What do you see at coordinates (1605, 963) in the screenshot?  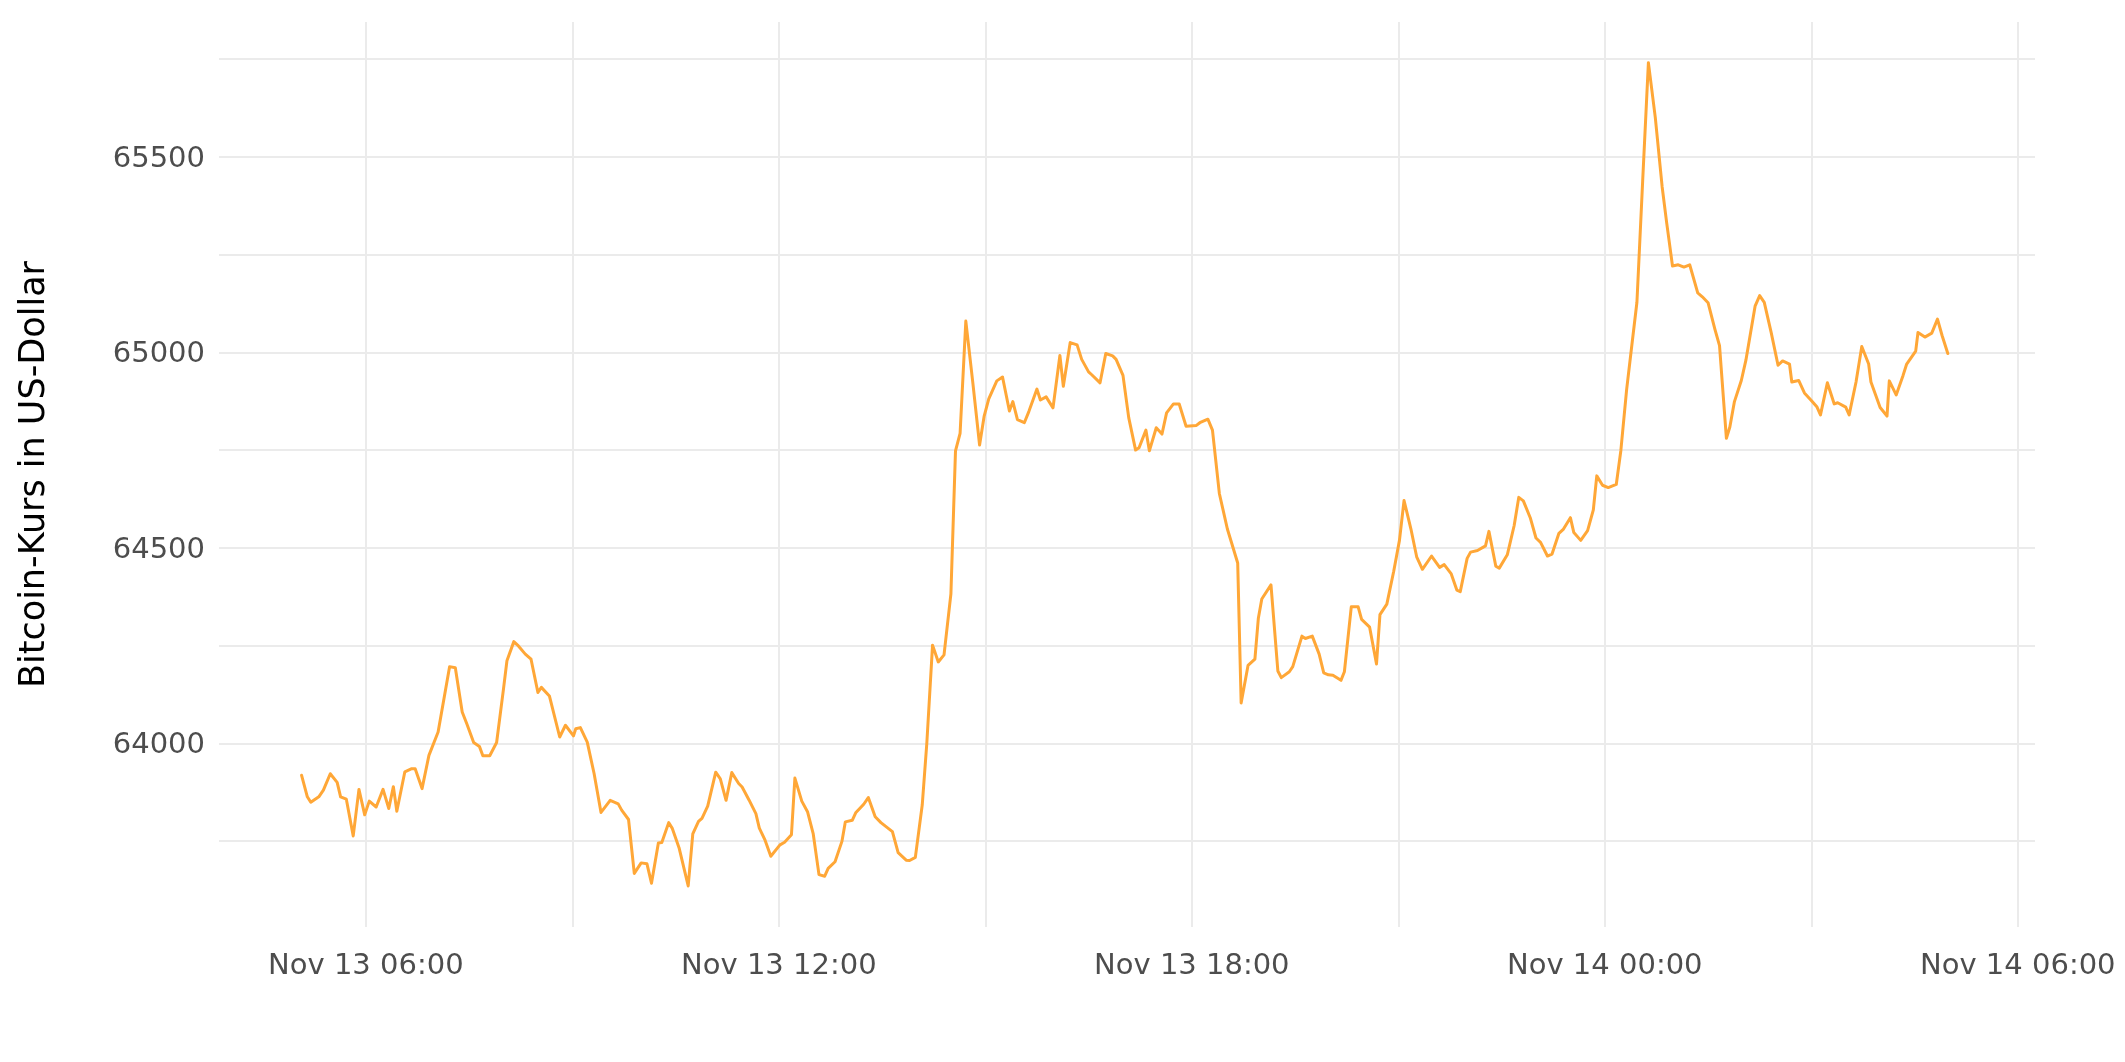 I see `x-tick-label: Nov 14 00:00` at bounding box center [1605, 963].